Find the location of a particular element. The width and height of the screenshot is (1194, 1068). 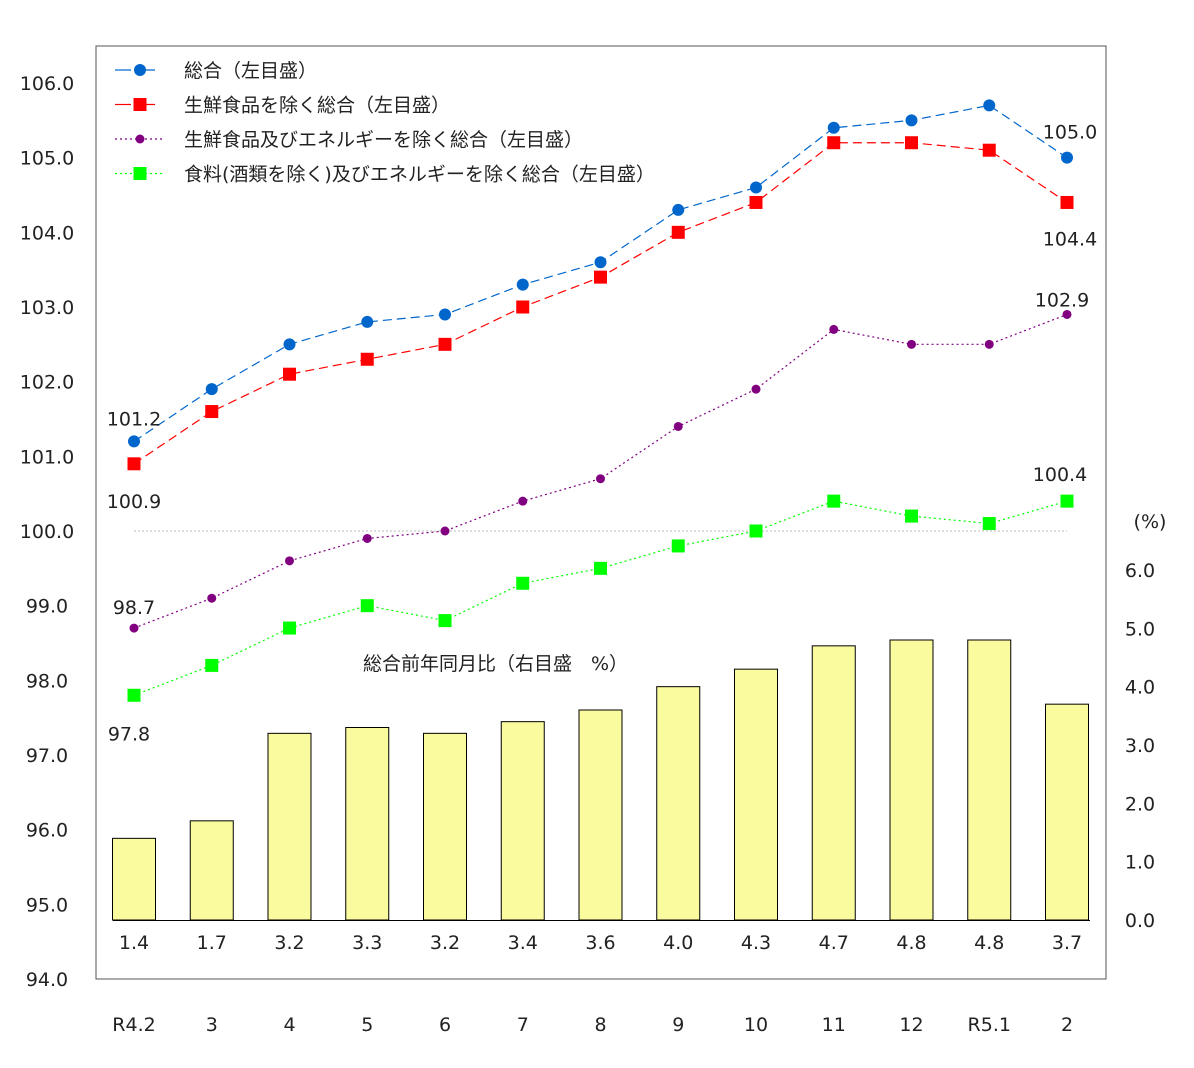

bar-value-label: 3.6 is located at coordinates (600, 943).